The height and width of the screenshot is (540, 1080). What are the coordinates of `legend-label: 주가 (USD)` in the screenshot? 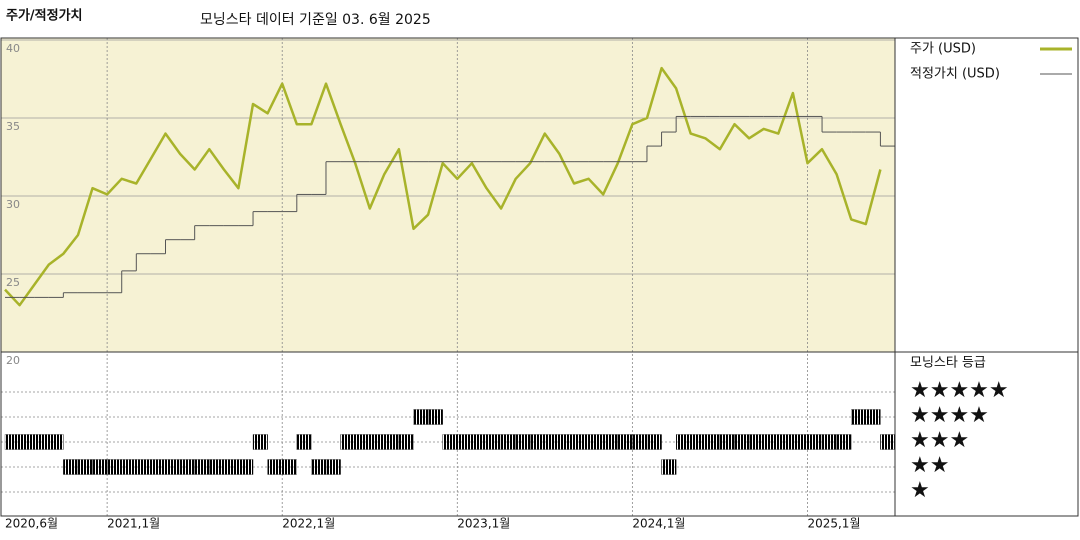 It's located at (943, 49).